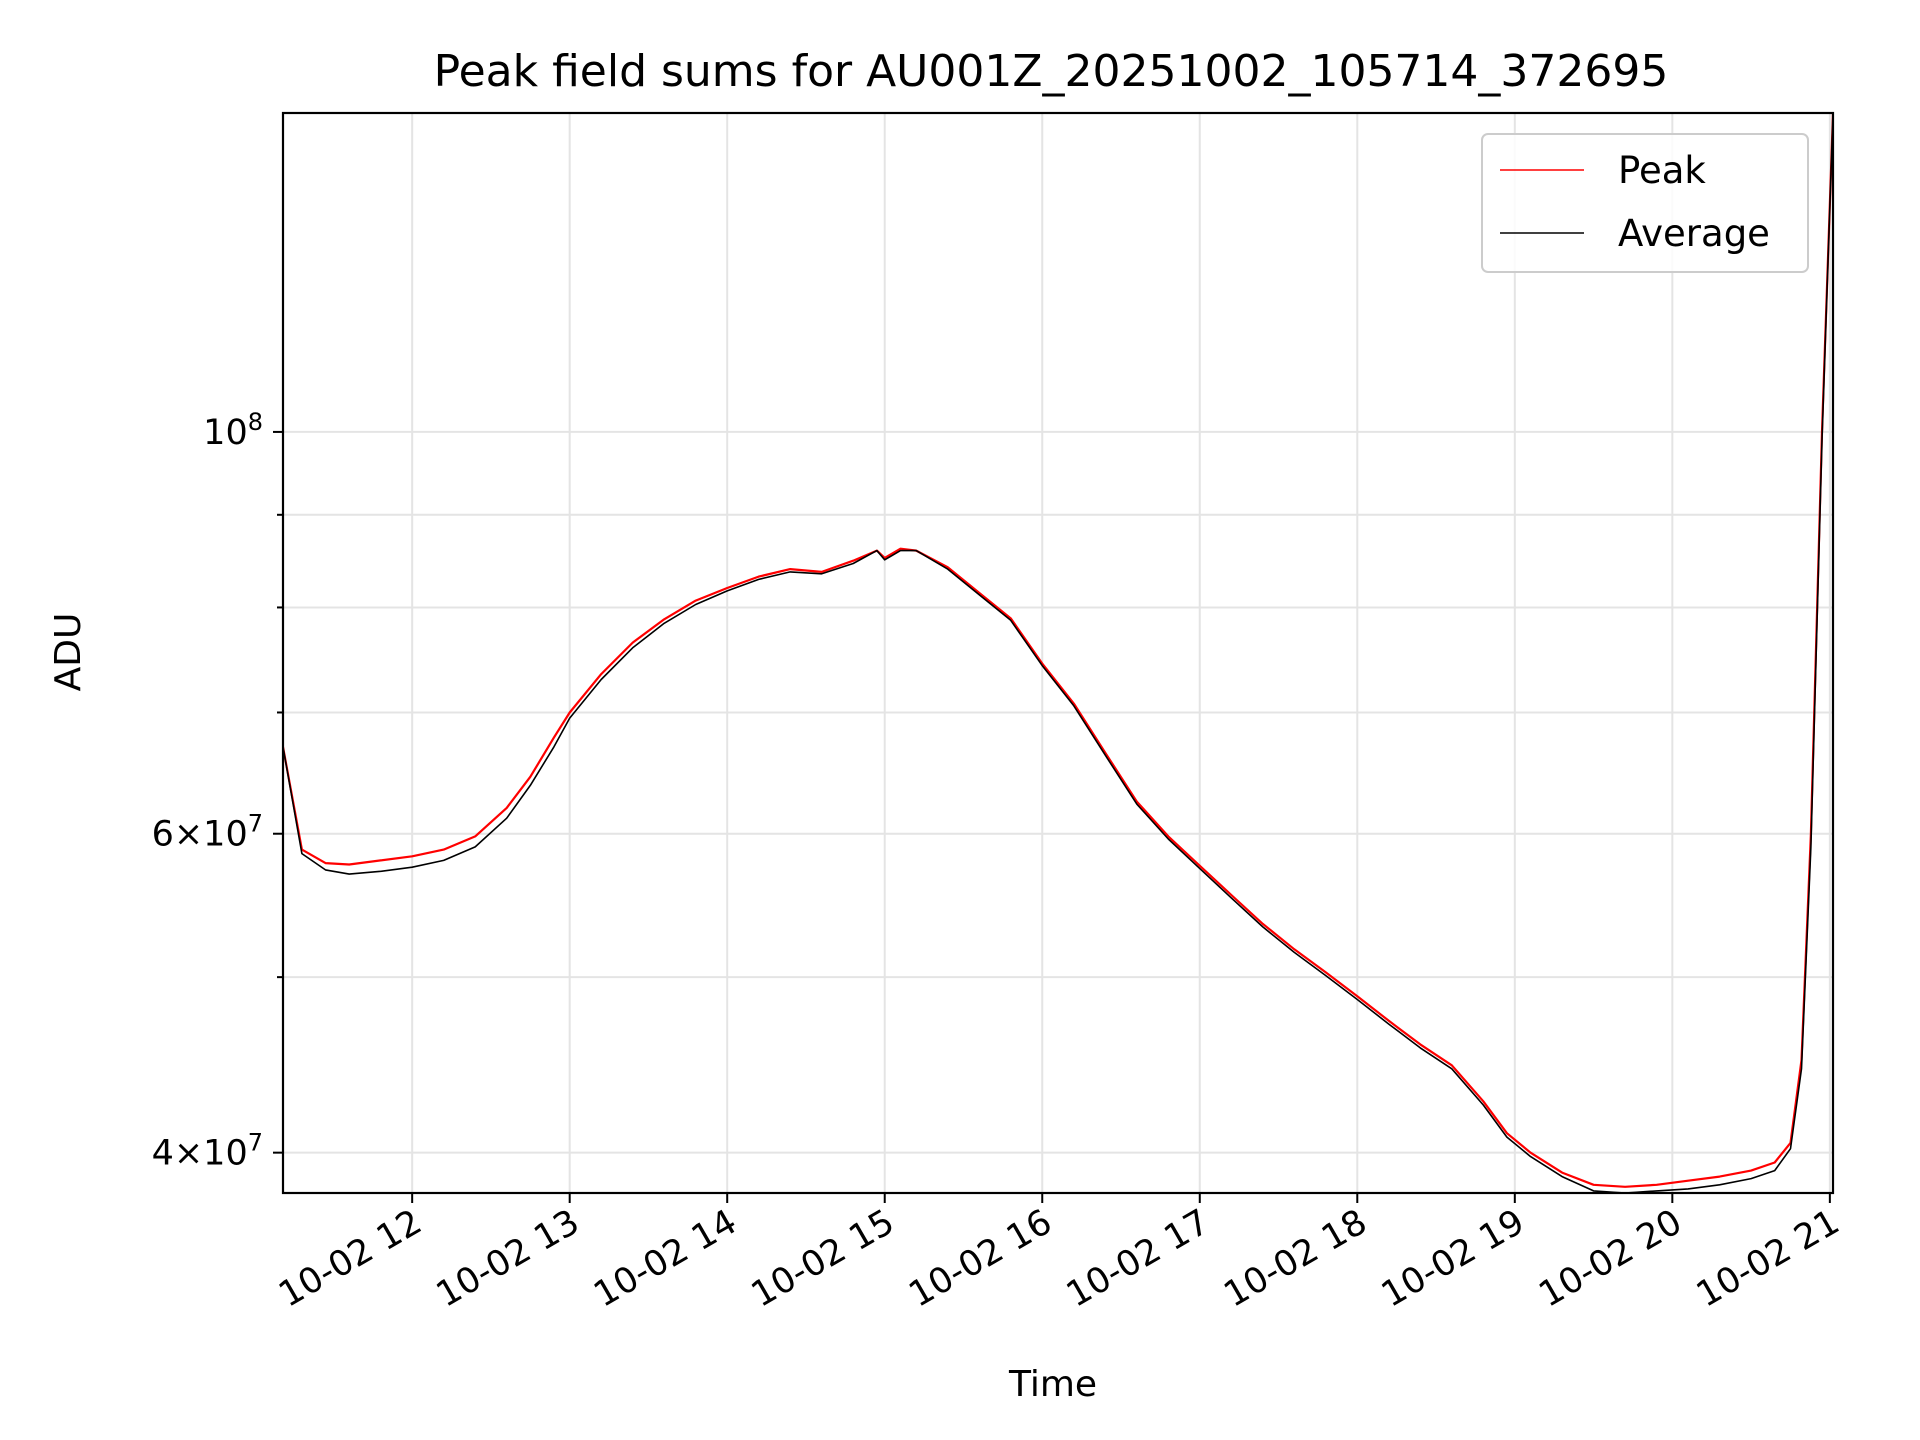 The height and width of the screenshot is (1440, 1920). What do you see at coordinates (68, 652) in the screenshot?
I see `y-axis-label: ADU` at bounding box center [68, 652].